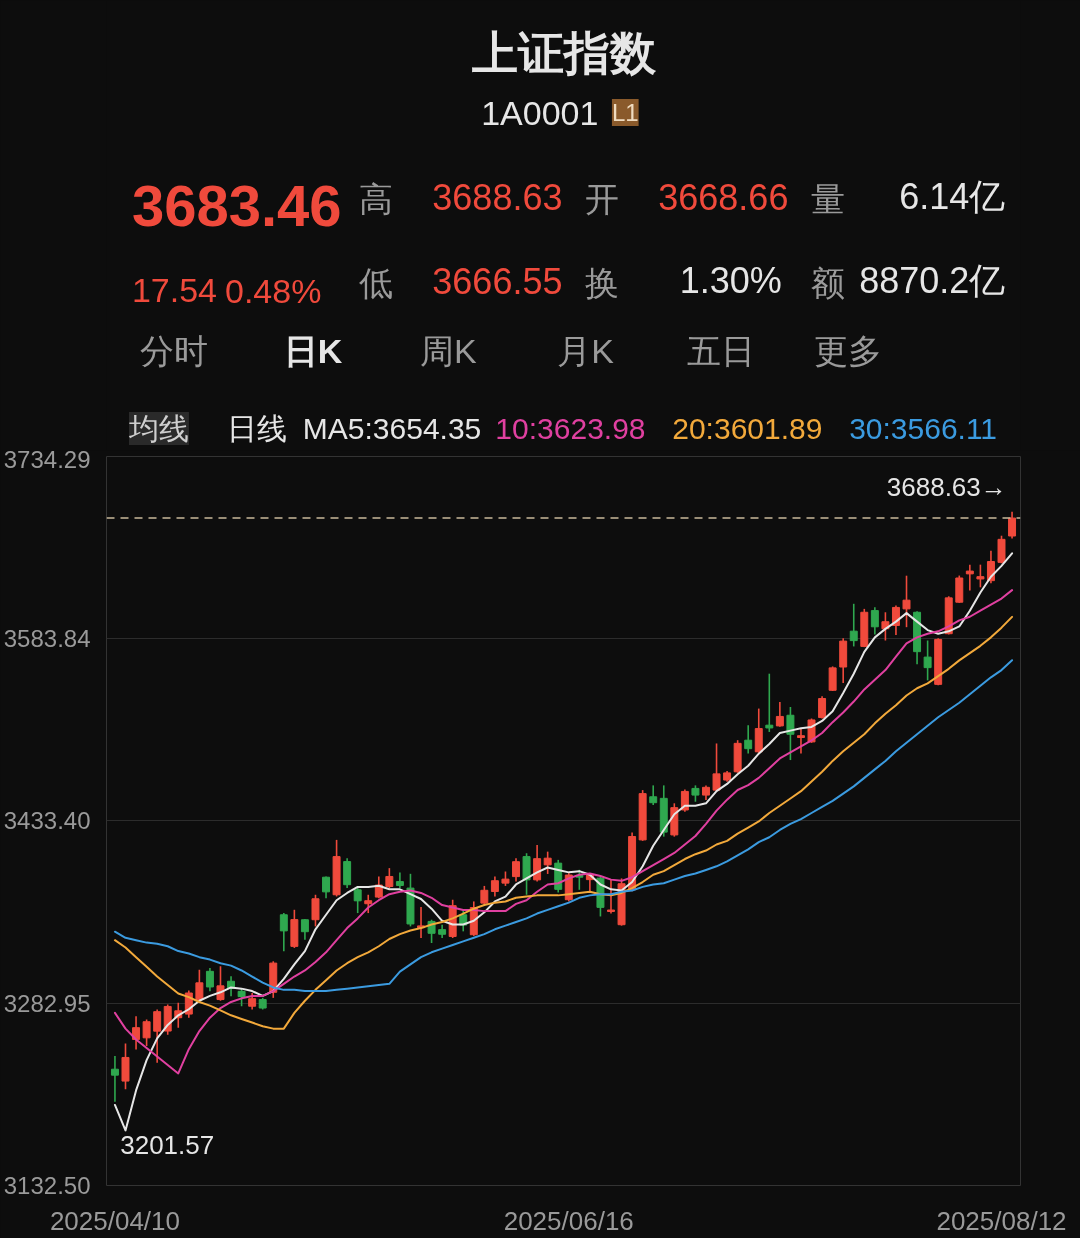 This screenshot has height=1238, width=1080. What do you see at coordinates (497, 197) in the screenshot?
I see `text: 3688.63` at bounding box center [497, 197].